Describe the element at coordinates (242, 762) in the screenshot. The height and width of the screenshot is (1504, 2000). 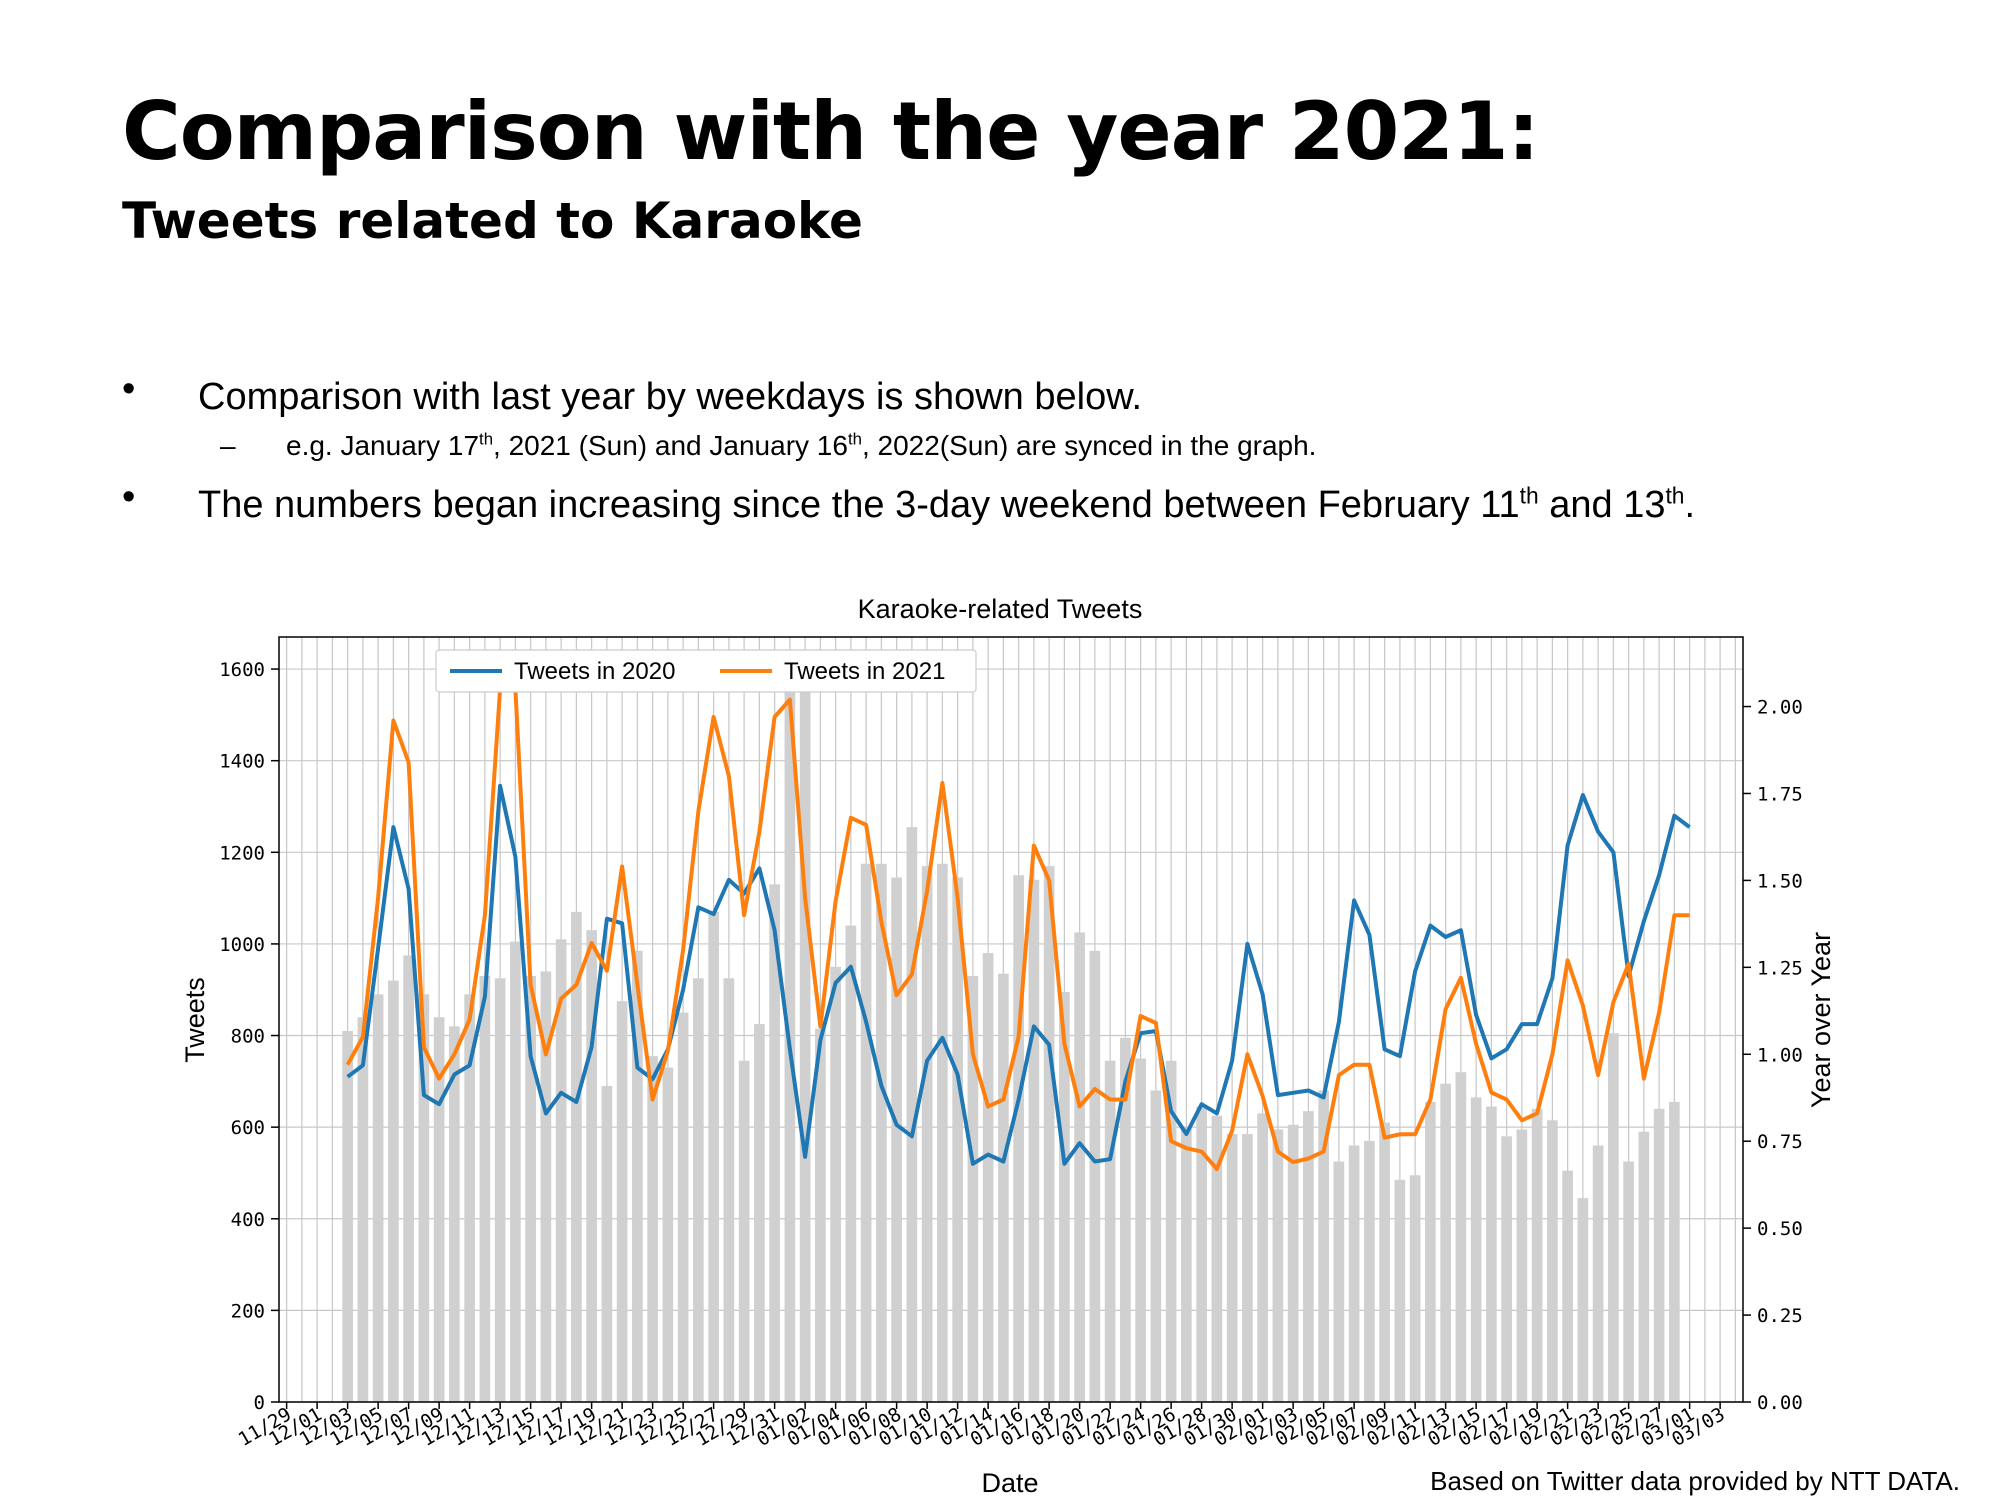
I see `y-left-tick-label: 1400` at that location.